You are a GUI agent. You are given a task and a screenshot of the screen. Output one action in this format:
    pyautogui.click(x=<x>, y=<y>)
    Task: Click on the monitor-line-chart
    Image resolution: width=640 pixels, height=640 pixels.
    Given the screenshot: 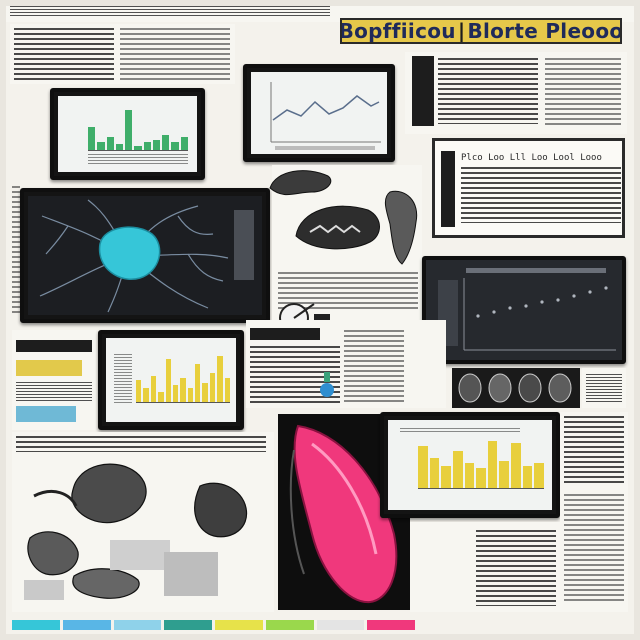 What is the action you would take?
    pyautogui.click(x=319, y=113)
    